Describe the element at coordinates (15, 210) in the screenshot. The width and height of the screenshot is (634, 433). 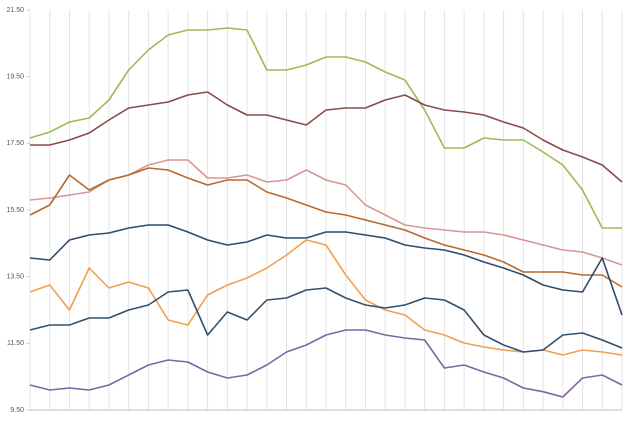
I see `y-tick-label: 15.50` at that location.